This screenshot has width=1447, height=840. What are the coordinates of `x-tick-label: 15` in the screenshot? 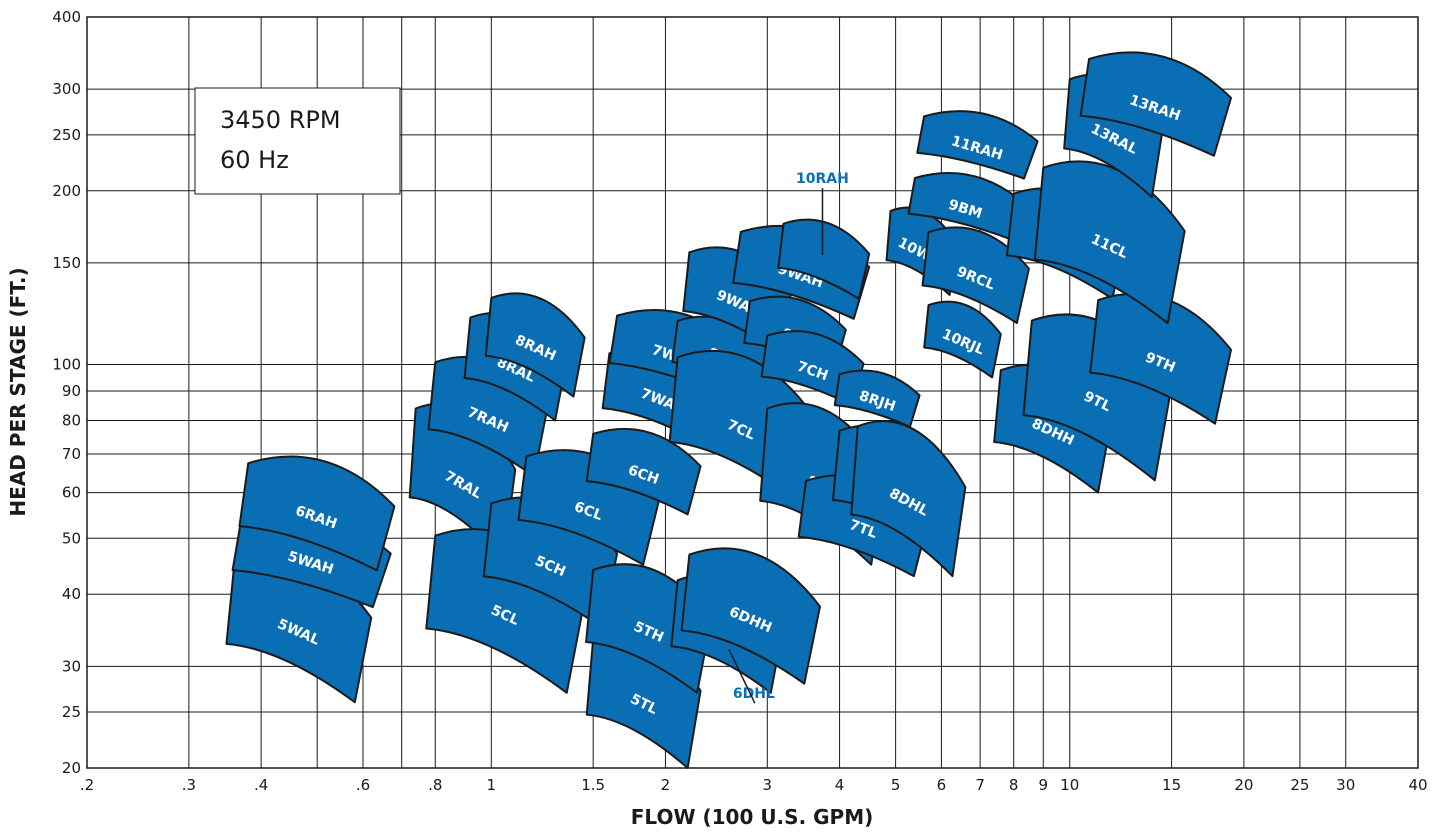 It's located at (1171, 785).